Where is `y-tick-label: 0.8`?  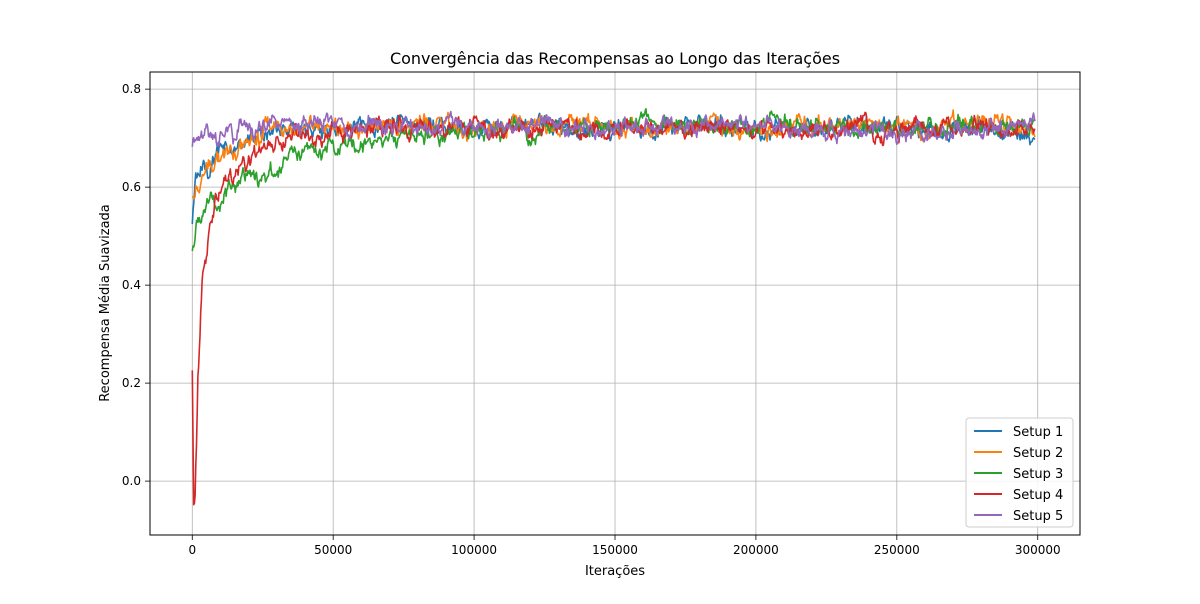
y-tick-label: 0.8 is located at coordinates (131, 89).